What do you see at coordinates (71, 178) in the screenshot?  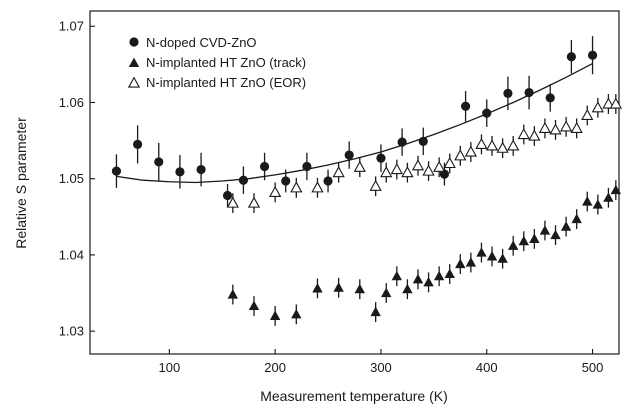 I see `y-tick-label-2: 1.05` at bounding box center [71, 178].